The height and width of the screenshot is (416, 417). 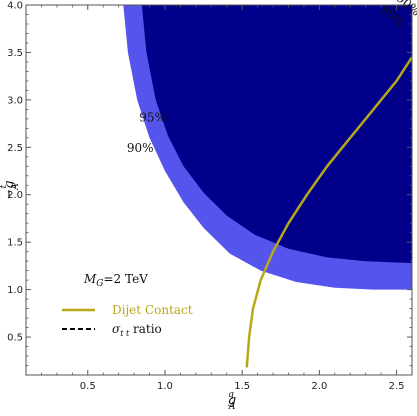 I want to click on x-axis-label: gq A, so click(x=232, y=401).